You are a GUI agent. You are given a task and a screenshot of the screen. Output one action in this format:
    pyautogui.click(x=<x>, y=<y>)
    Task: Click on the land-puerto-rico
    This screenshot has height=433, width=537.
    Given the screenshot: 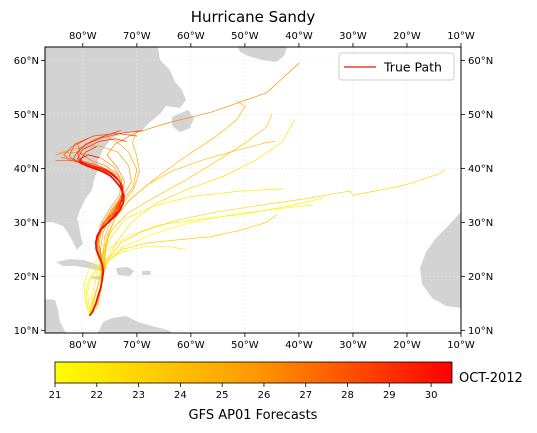 What is the action you would take?
    pyautogui.click(x=146, y=273)
    